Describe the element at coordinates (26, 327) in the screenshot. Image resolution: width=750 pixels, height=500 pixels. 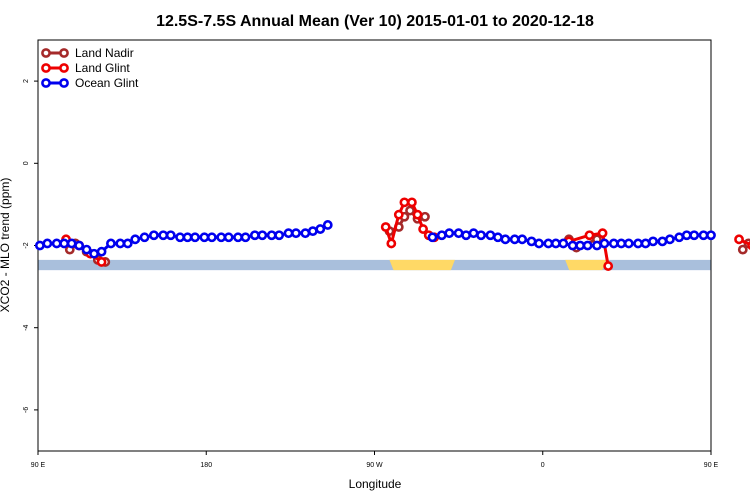
I see `y-tick-label: -4` at that location.